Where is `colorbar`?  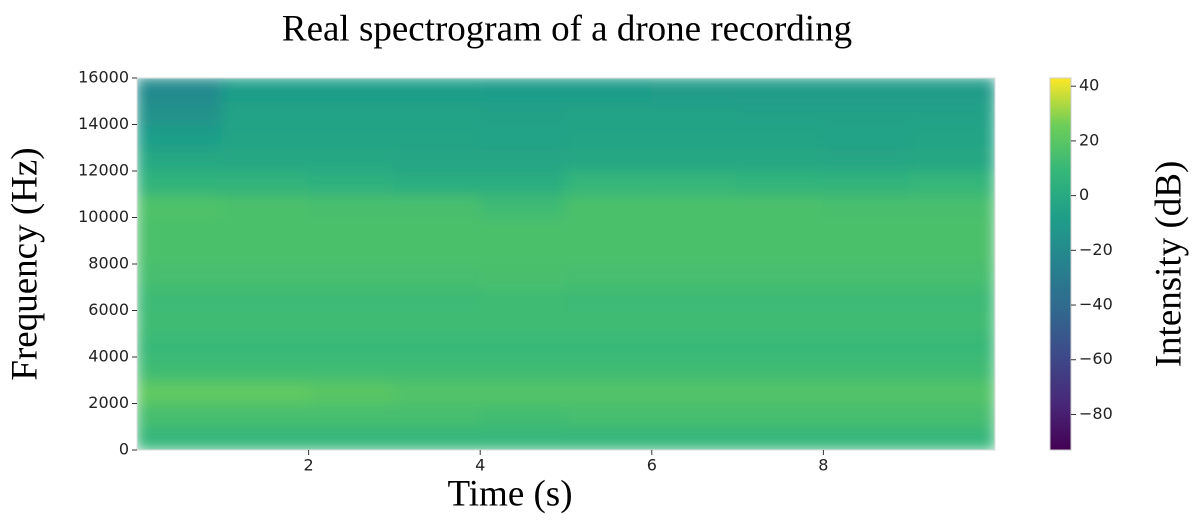
colorbar is located at coordinates (1060, 264).